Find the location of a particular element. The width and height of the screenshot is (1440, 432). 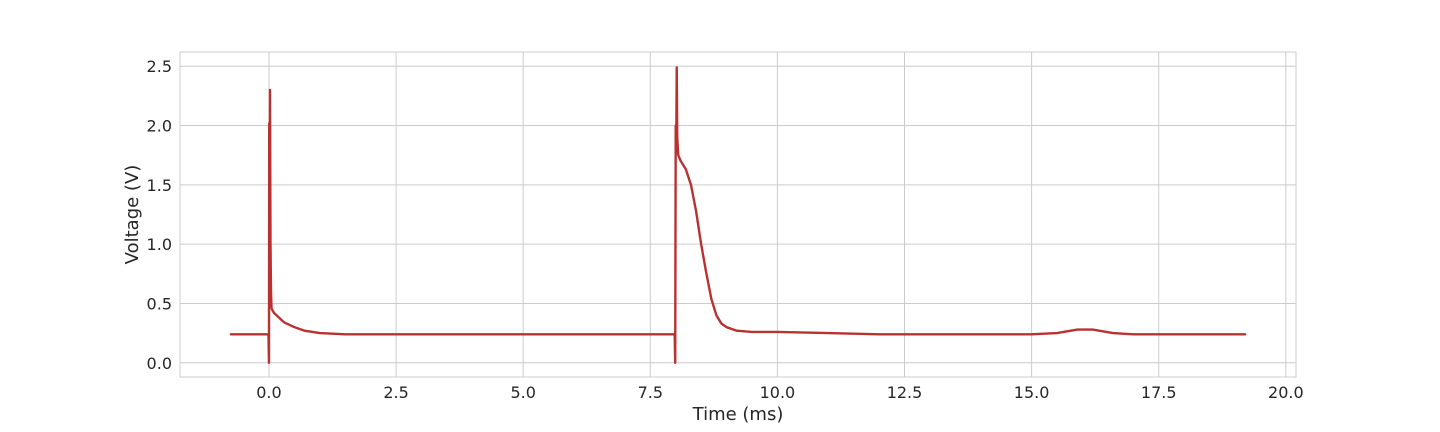

y-tick-label: 1.0 is located at coordinates (159, 244).